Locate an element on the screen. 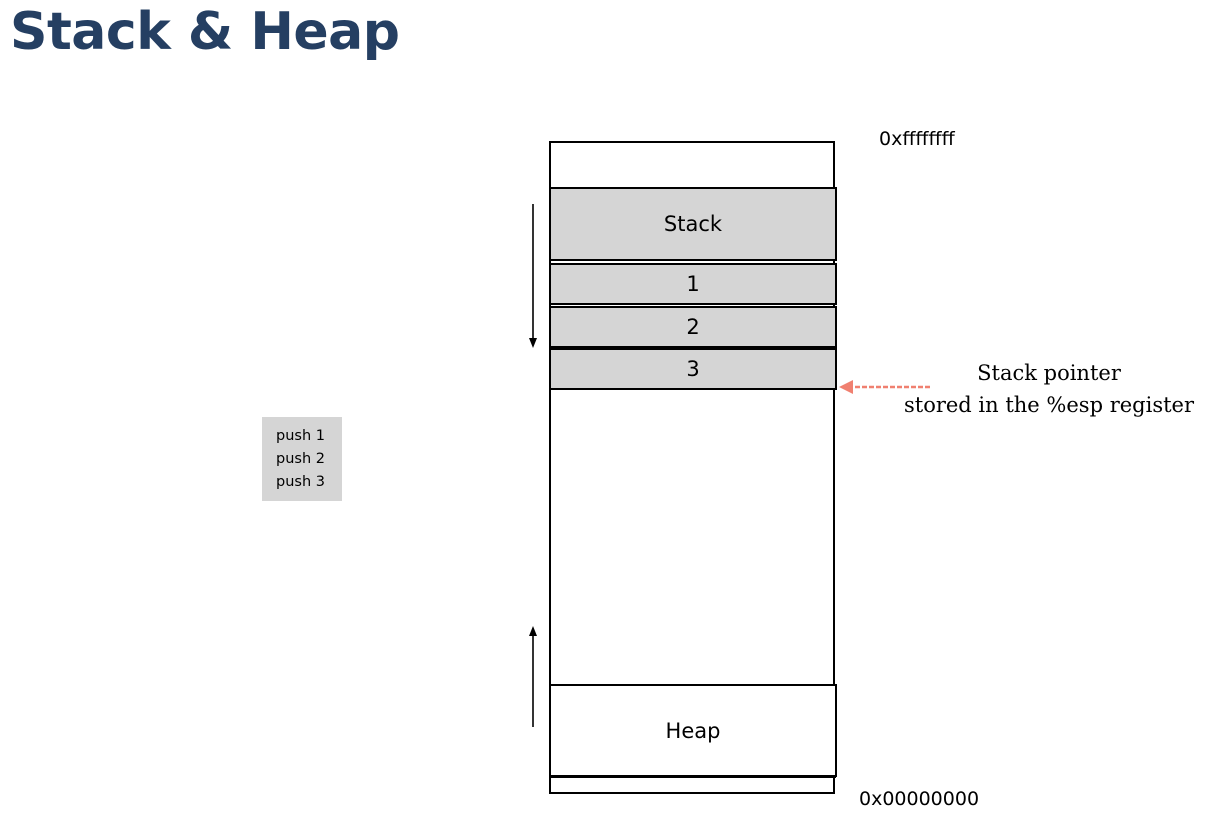 The image size is (1210, 817). stack-frame-value: 1 is located at coordinates (693, 284).